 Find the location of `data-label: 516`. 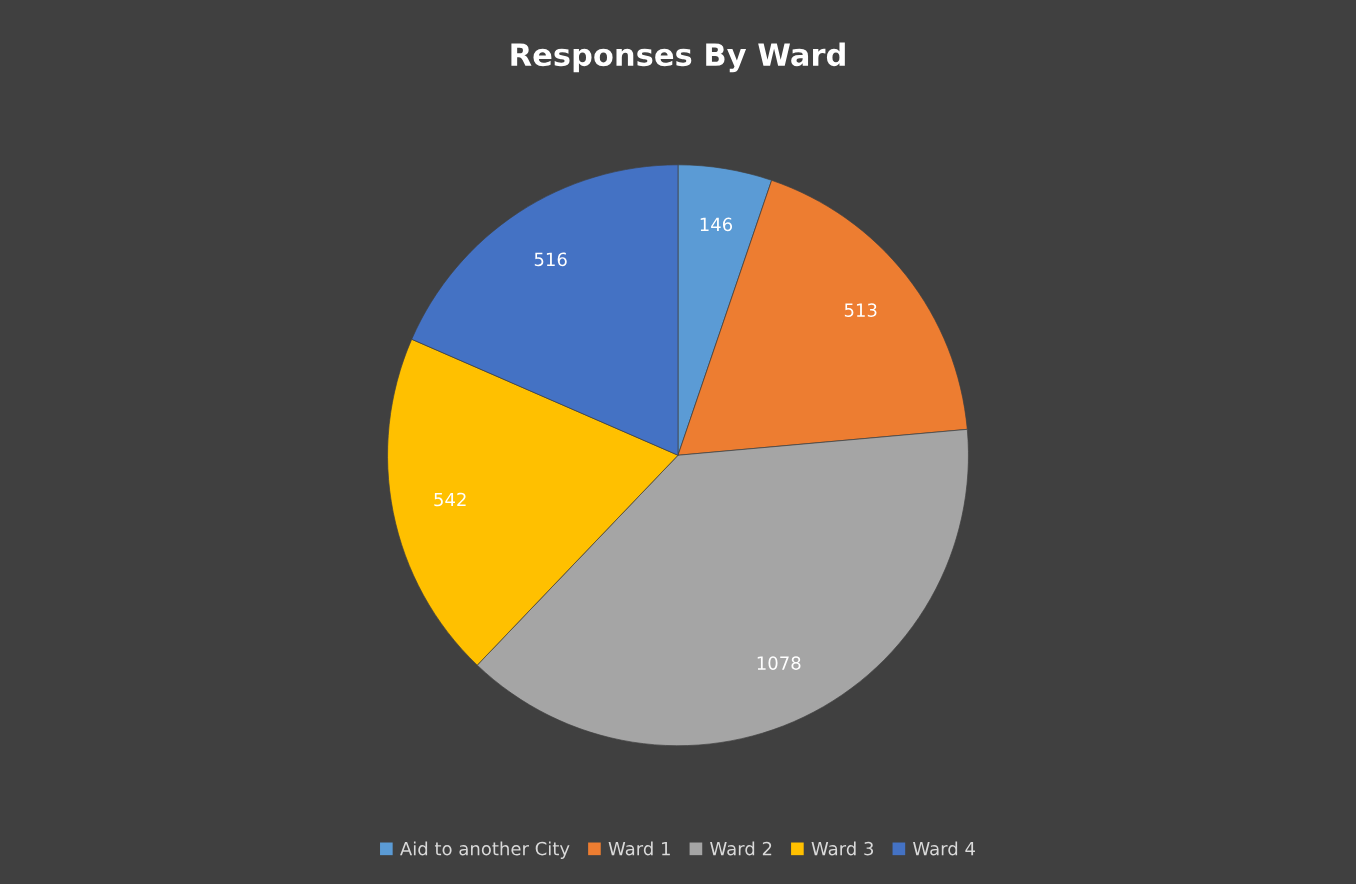

data-label: 516 is located at coordinates (550, 259).